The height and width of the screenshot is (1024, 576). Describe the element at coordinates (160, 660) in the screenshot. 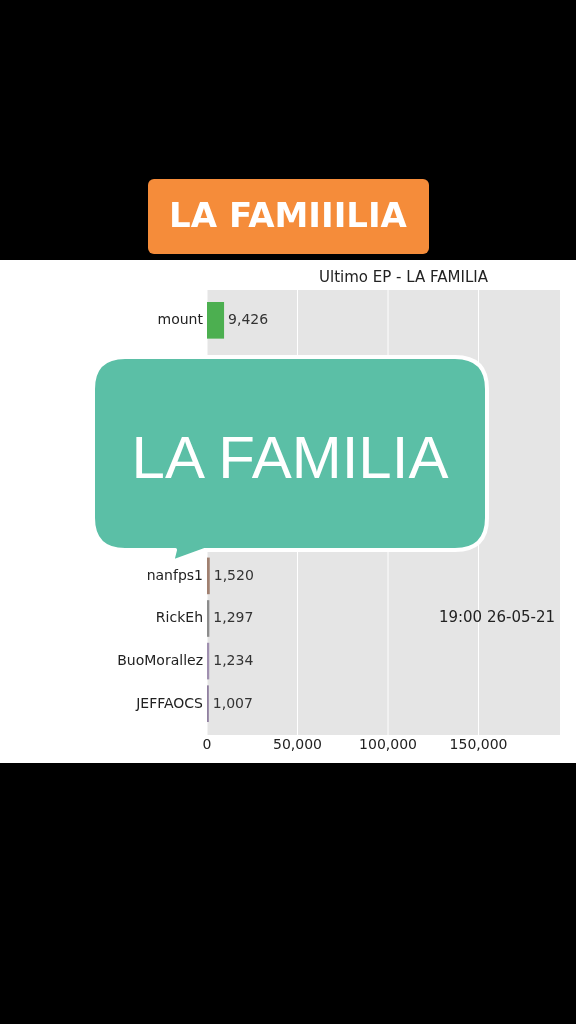

I see `y-tick-label: BuoMorallez` at that location.